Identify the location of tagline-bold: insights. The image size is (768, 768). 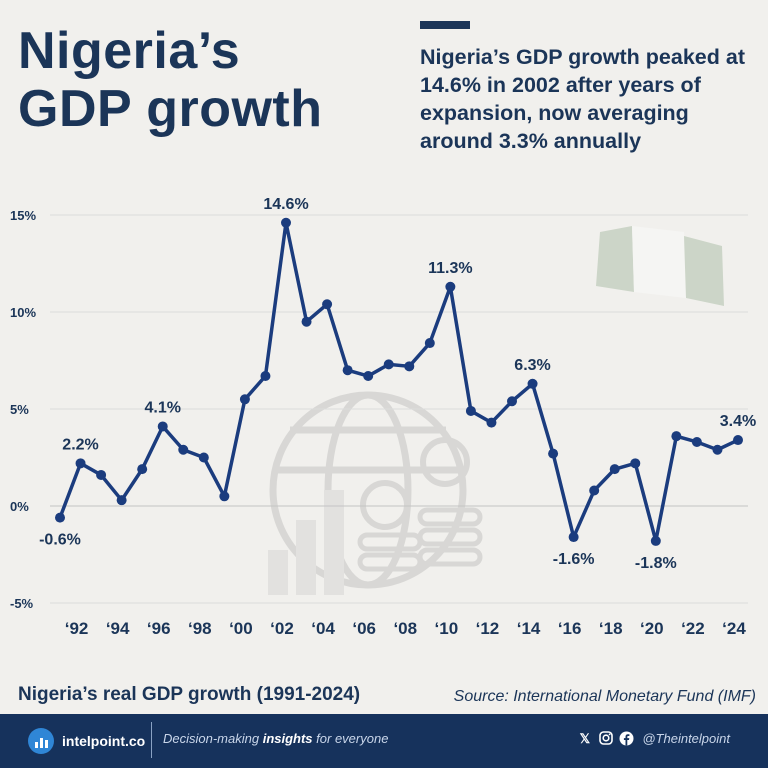
(287, 738).